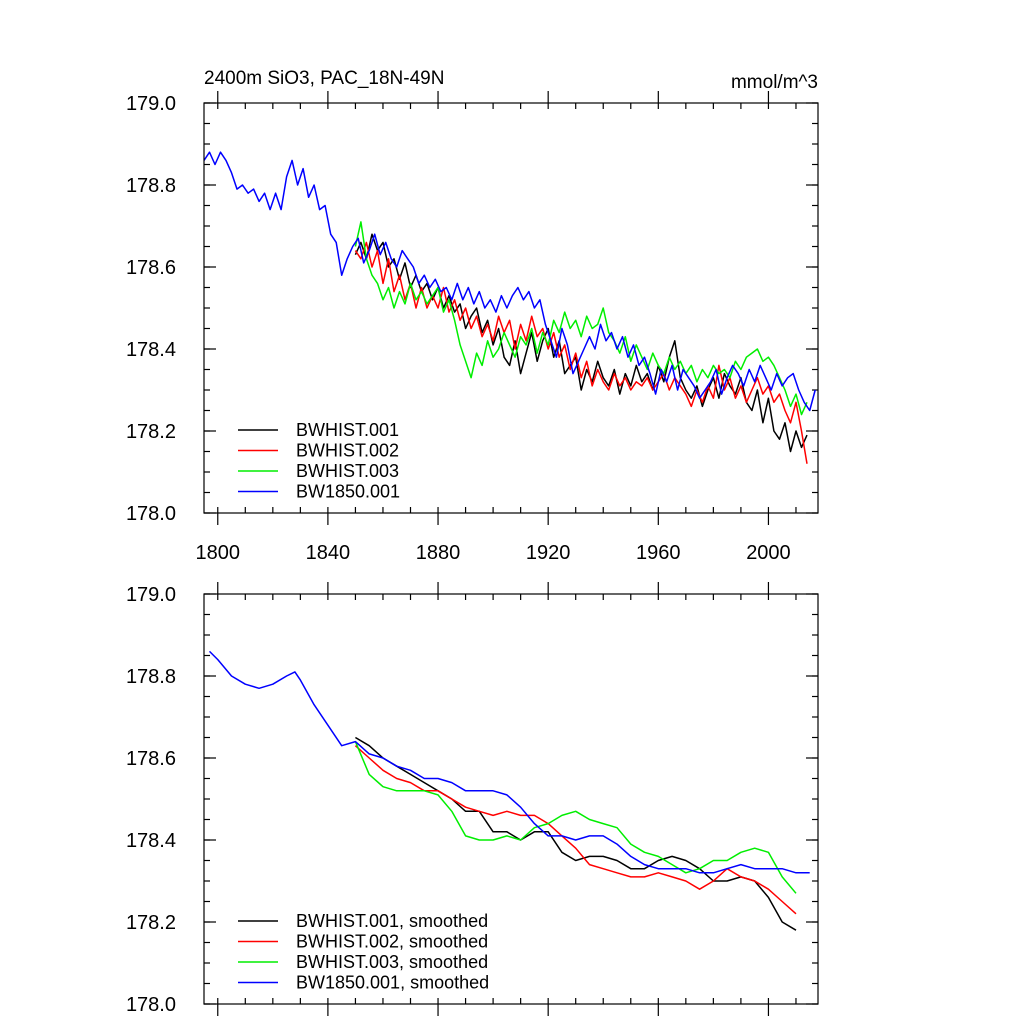 This screenshot has width=1024, height=1024. Describe the element at coordinates (392, 921) in the screenshot. I see `legend-label-bwhist-001-smoothed: BWHIST.001, smoothed` at that location.